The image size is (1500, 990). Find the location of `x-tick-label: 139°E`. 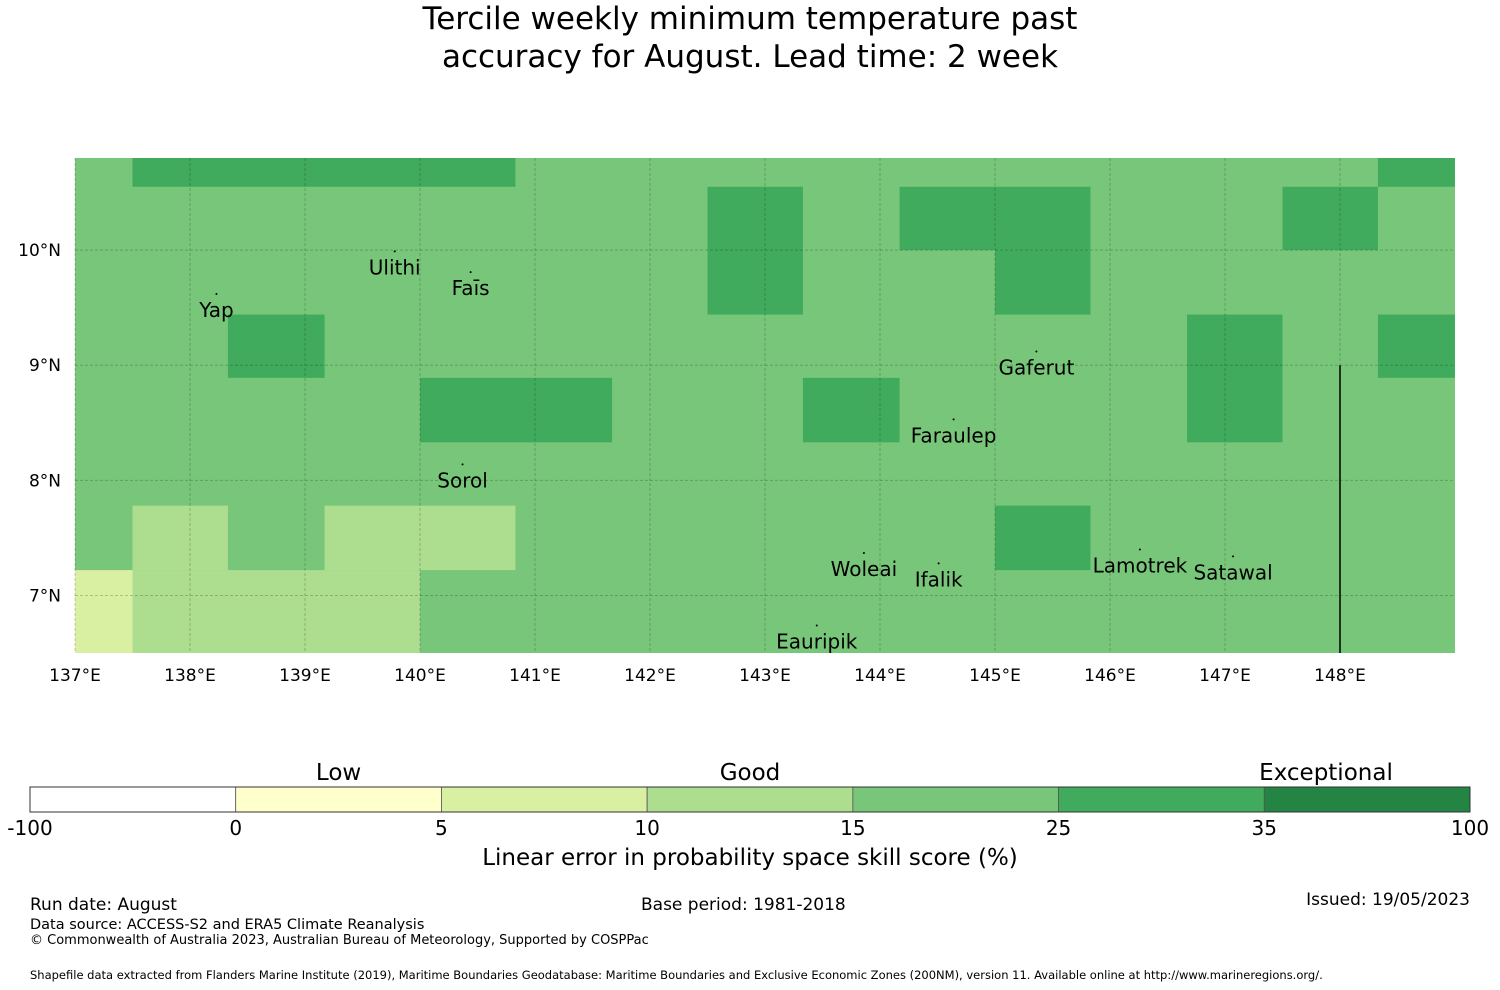

x-tick-label: 139°E is located at coordinates (305, 676).